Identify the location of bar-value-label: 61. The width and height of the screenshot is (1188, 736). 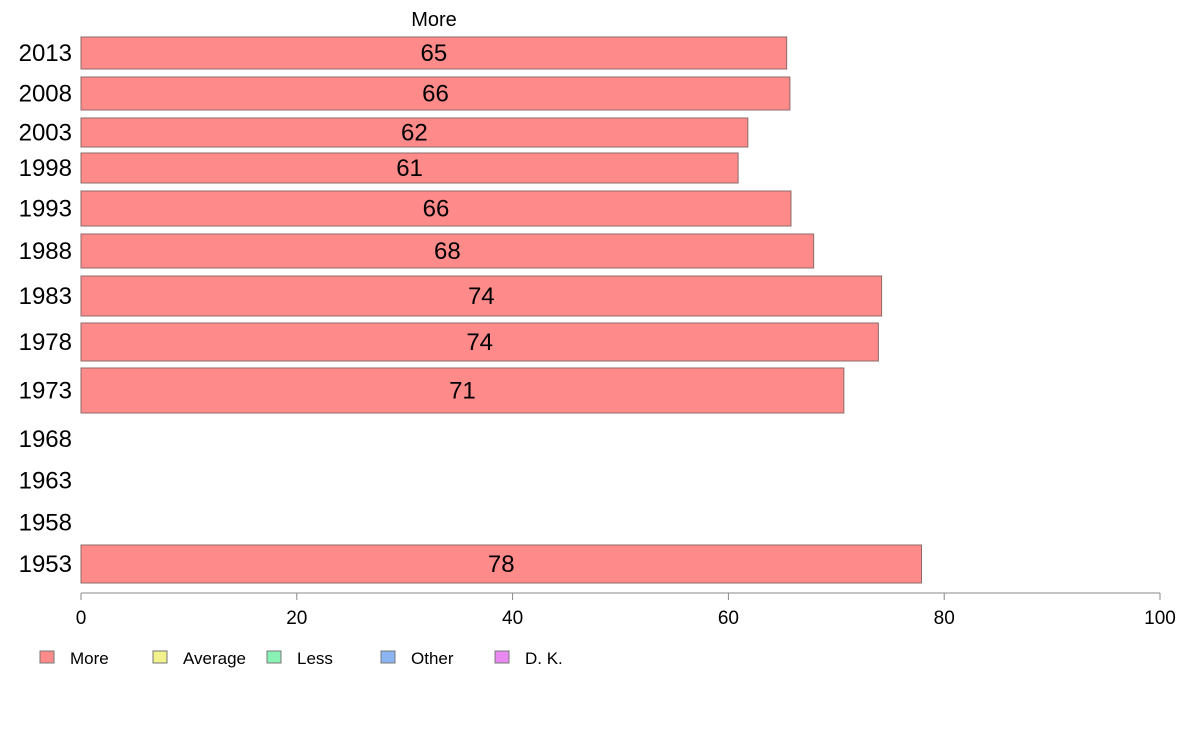
(409, 168).